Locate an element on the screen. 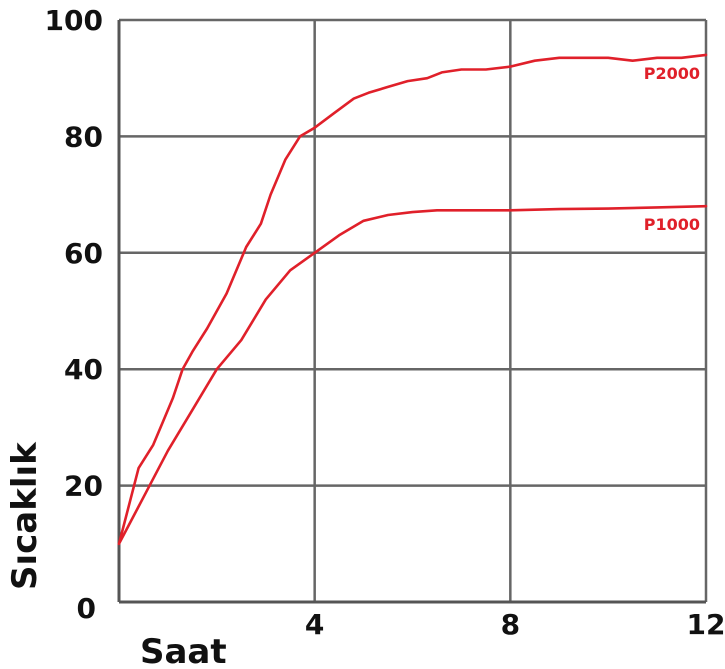  y-tick-label: 80 is located at coordinates (83, 136).